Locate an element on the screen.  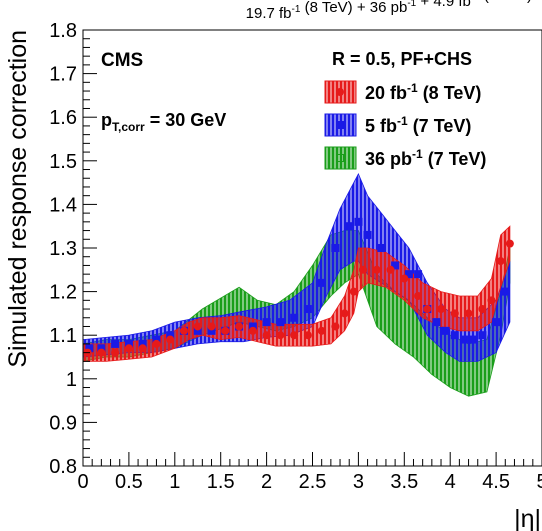
y-tick-label: 1.2 is located at coordinates (63, 293).